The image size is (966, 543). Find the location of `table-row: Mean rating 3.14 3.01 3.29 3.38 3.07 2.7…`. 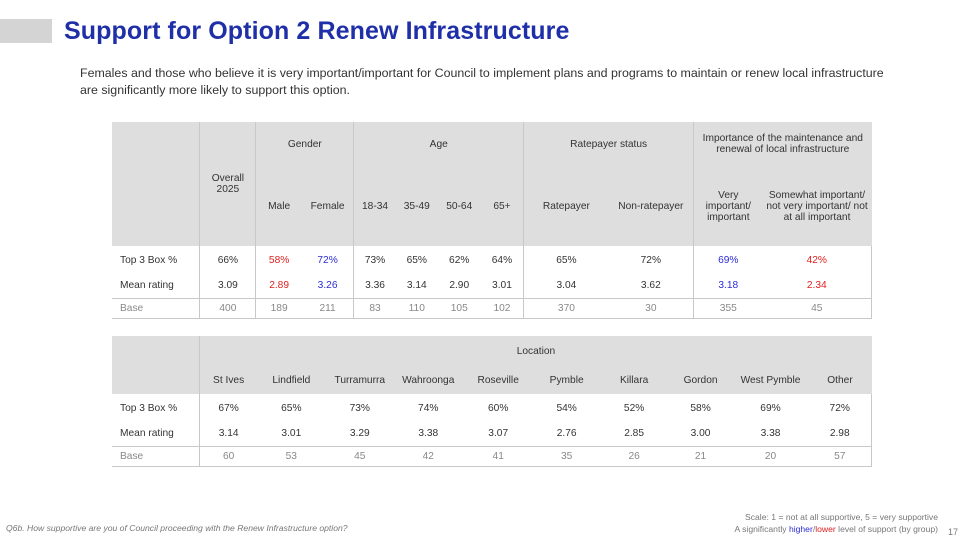

table-row: Mean rating 3.14 3.01 3.29 3.38 3.07 2.7… is located at coordinates (492, 434).